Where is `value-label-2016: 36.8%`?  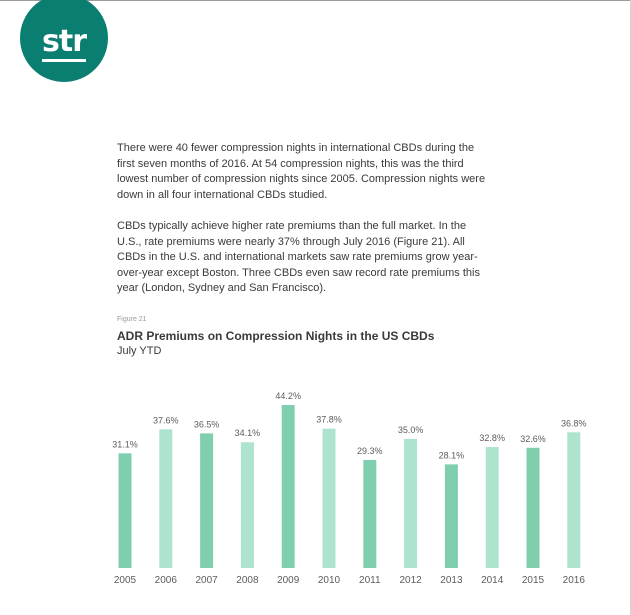 value-label-2016: 36.8% is located at coordinates (574, 423).